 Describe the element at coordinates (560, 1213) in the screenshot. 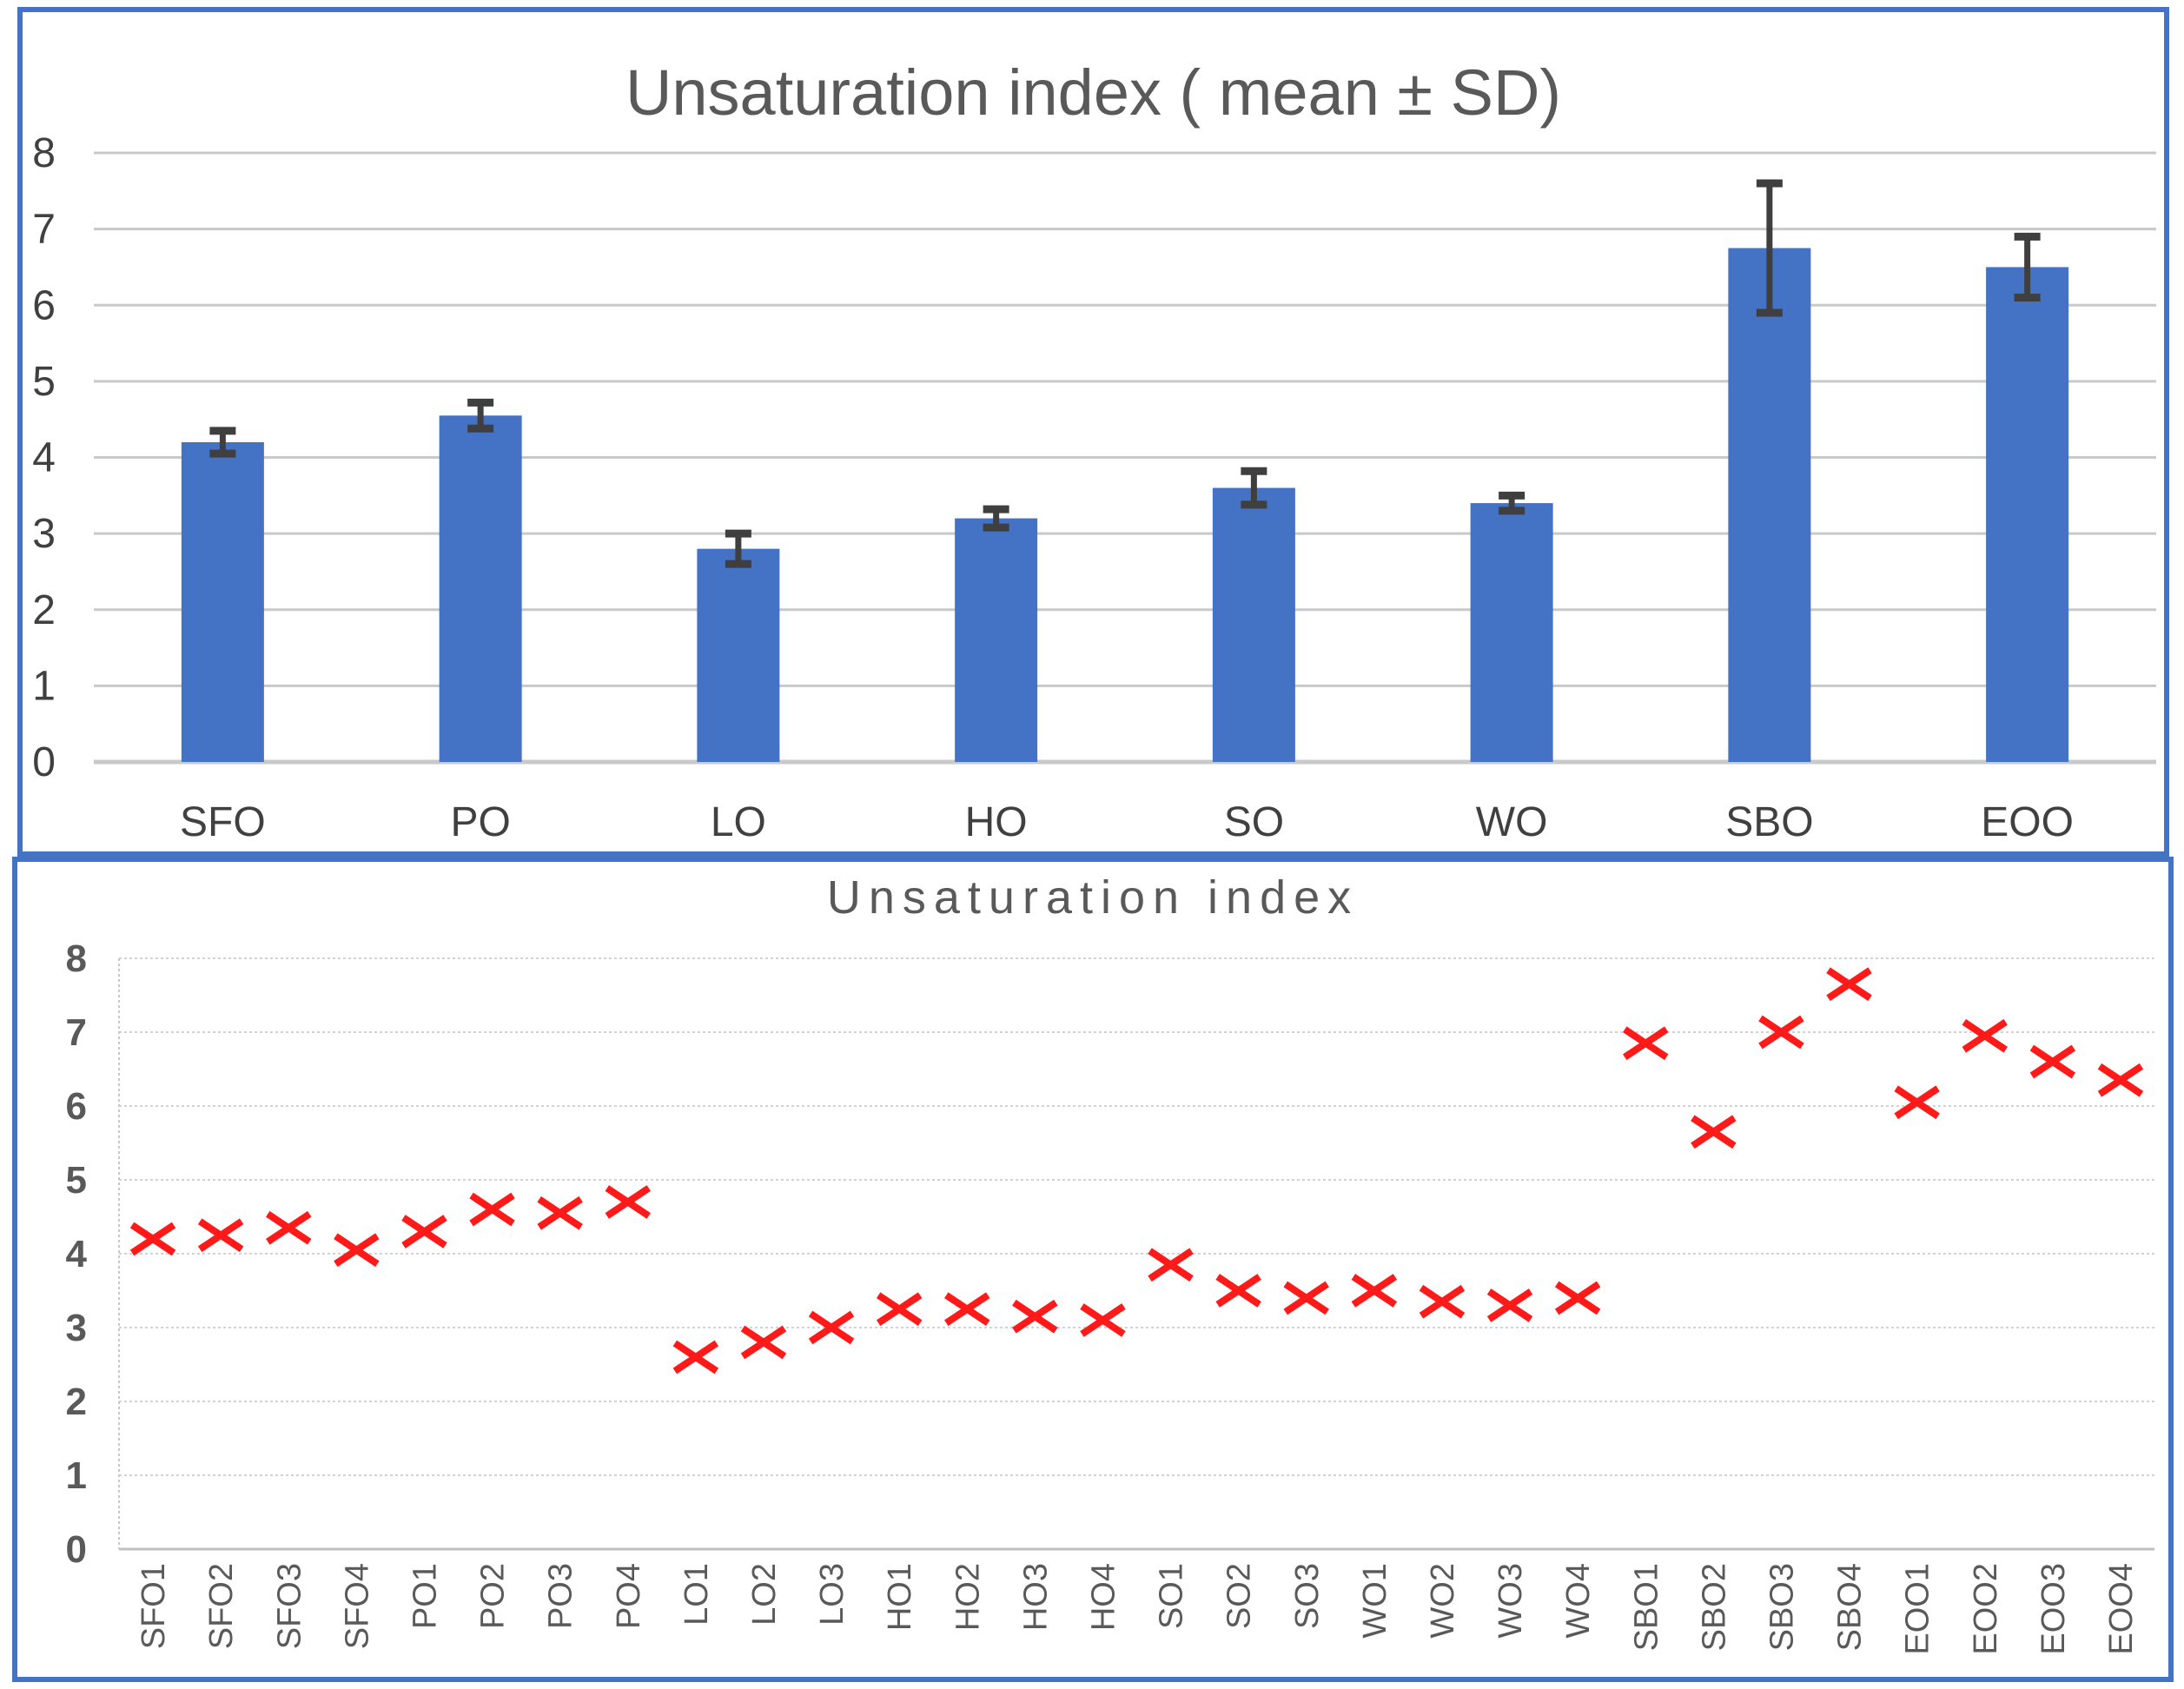

I see `scatter-point-PO3` at that location.